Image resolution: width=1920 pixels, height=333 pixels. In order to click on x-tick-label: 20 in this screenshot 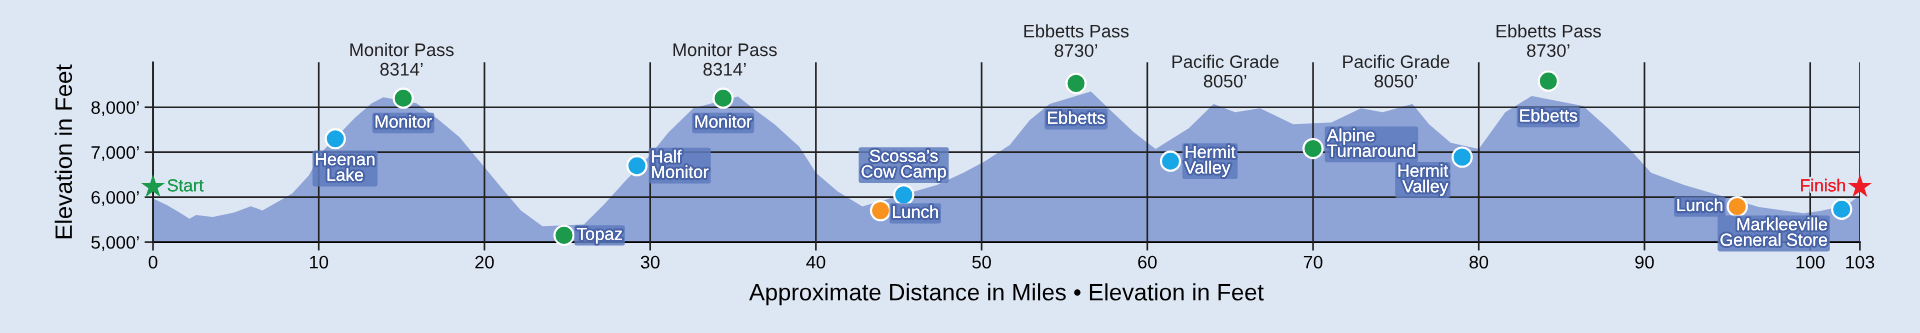, I will do `click(484, 262)`.